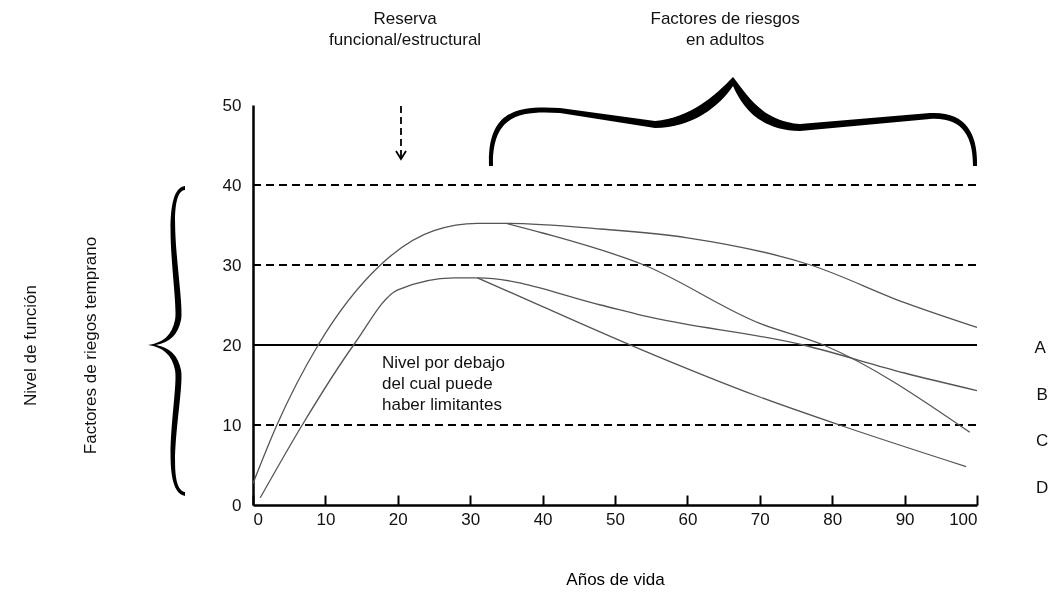 This screenshot has height=594, width=1054. Describe the element at coordinates (405, 29) in the screenshot. I see `text: Reserva funcional/estructural` at that location.